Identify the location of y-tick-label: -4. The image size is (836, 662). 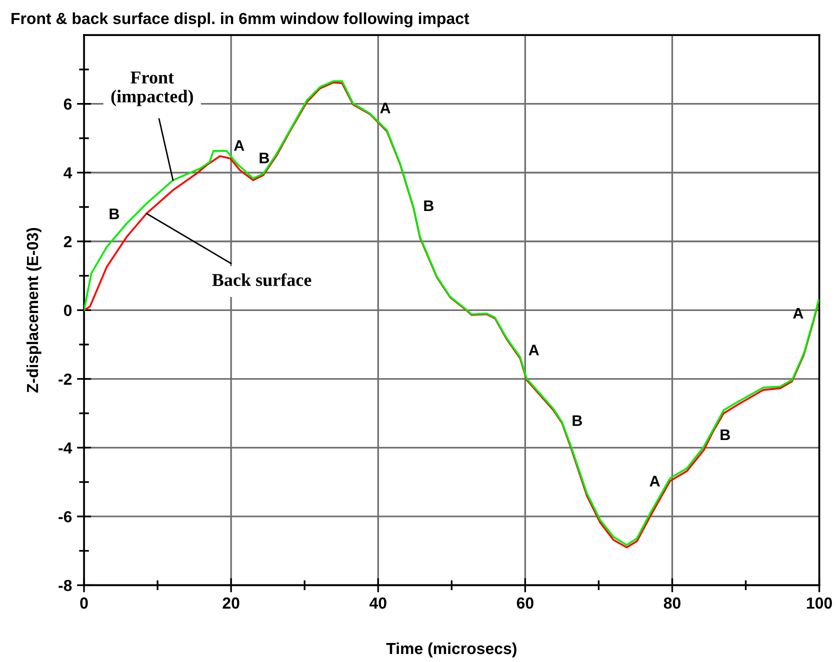
(65, 448).